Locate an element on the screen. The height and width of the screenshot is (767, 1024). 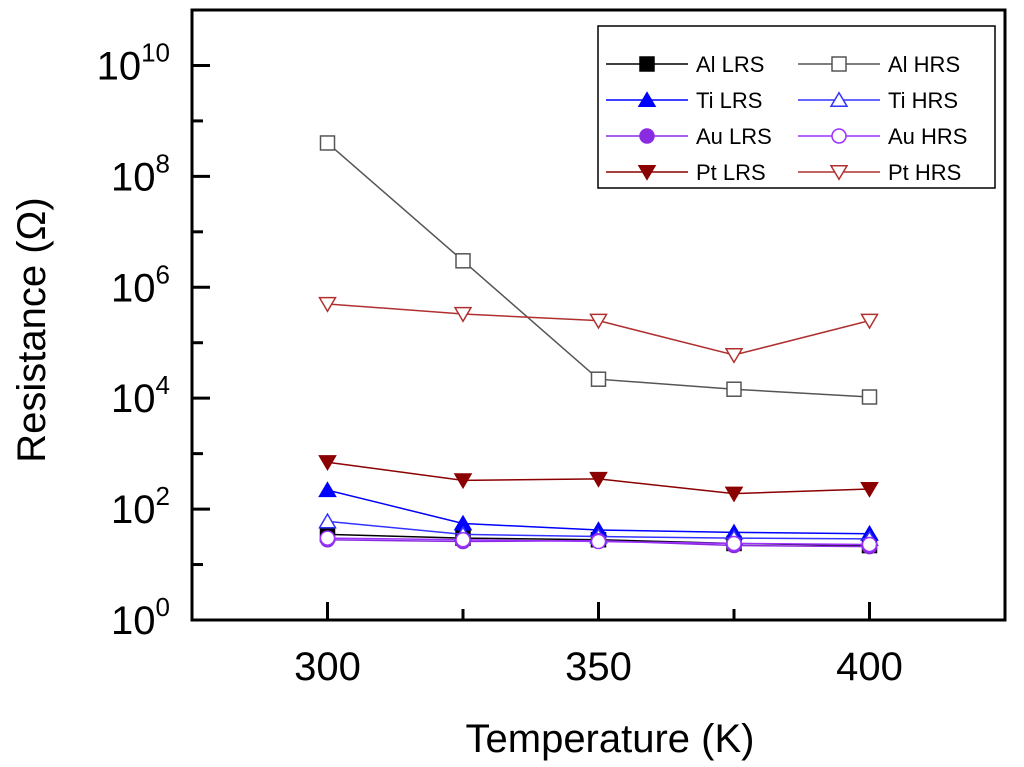
legend-marker-pt-lrs is located at coordinates (647, 172).